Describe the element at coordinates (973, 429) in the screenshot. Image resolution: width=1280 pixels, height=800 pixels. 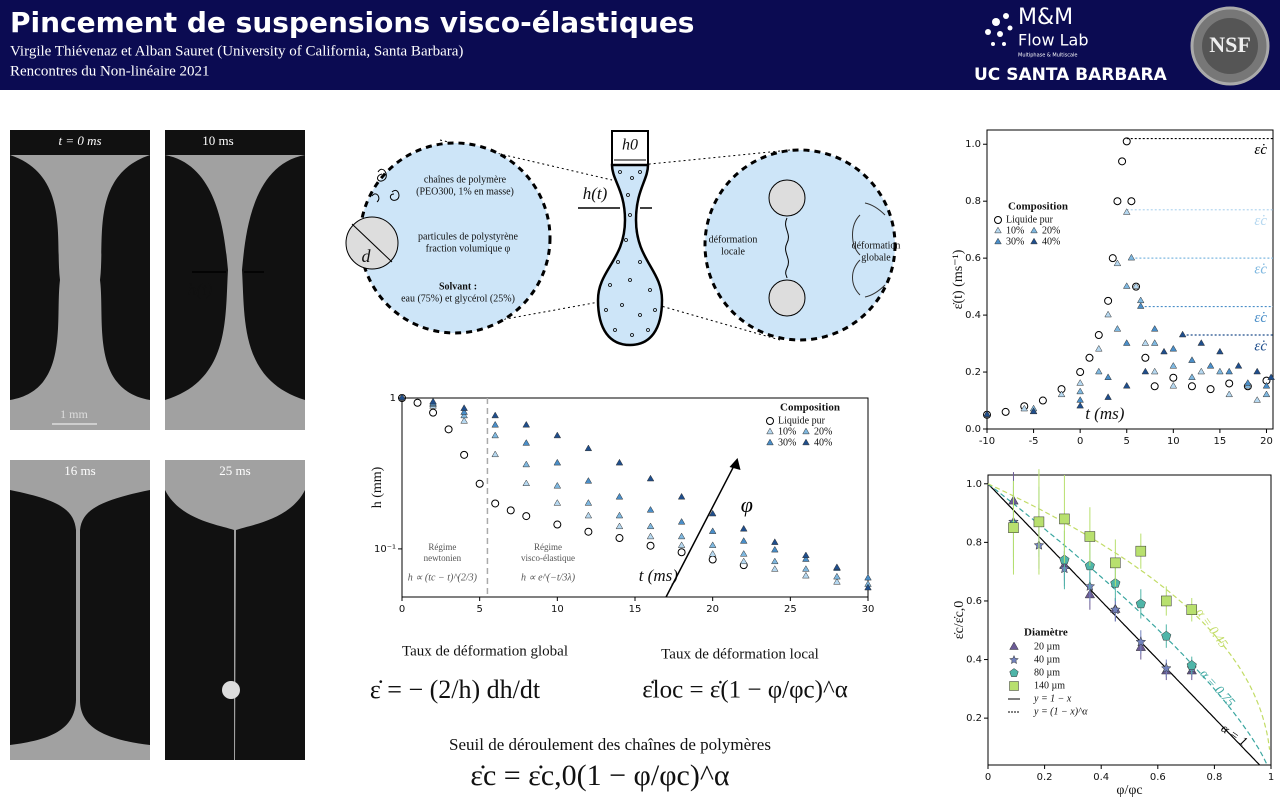
I see `y-tick-label: 0.0` at that location.